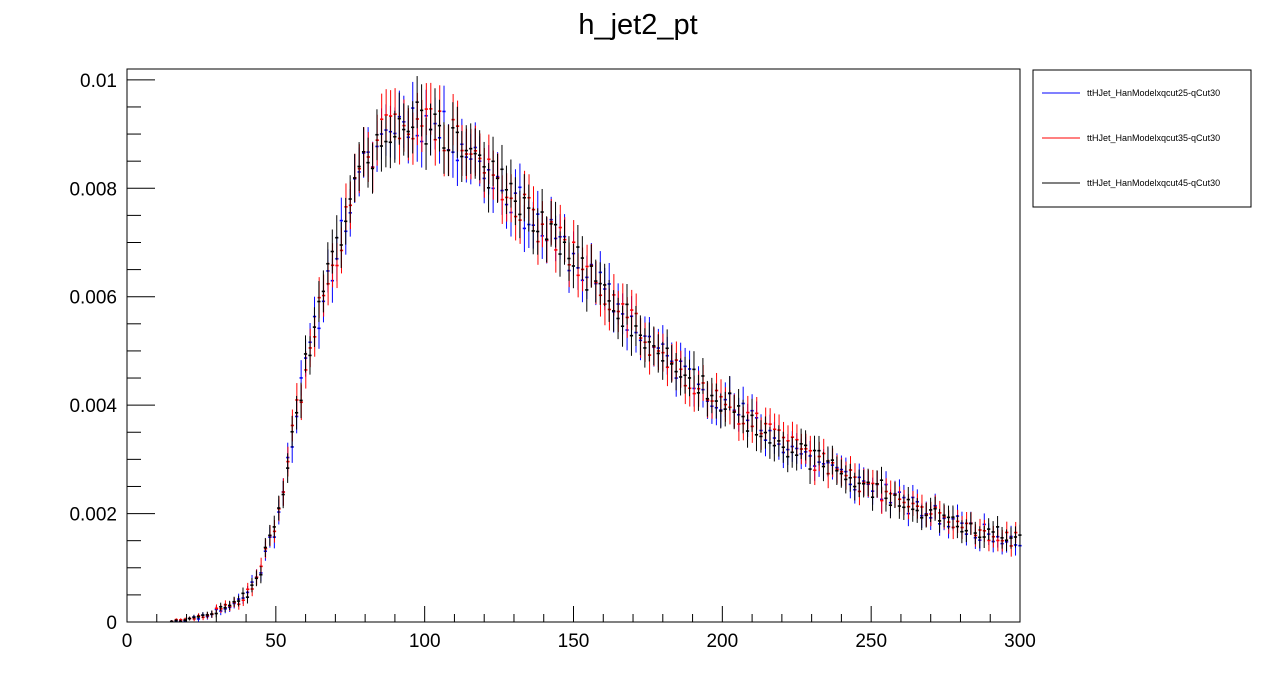 The height and width of the screenshot is (692, 1276). What do you see at coordinates (112, 352) in the screenshot?
I see `y-axis: 0 0.002 0.004 0.006 0.008 0.01` at bounding box center [112, 352].